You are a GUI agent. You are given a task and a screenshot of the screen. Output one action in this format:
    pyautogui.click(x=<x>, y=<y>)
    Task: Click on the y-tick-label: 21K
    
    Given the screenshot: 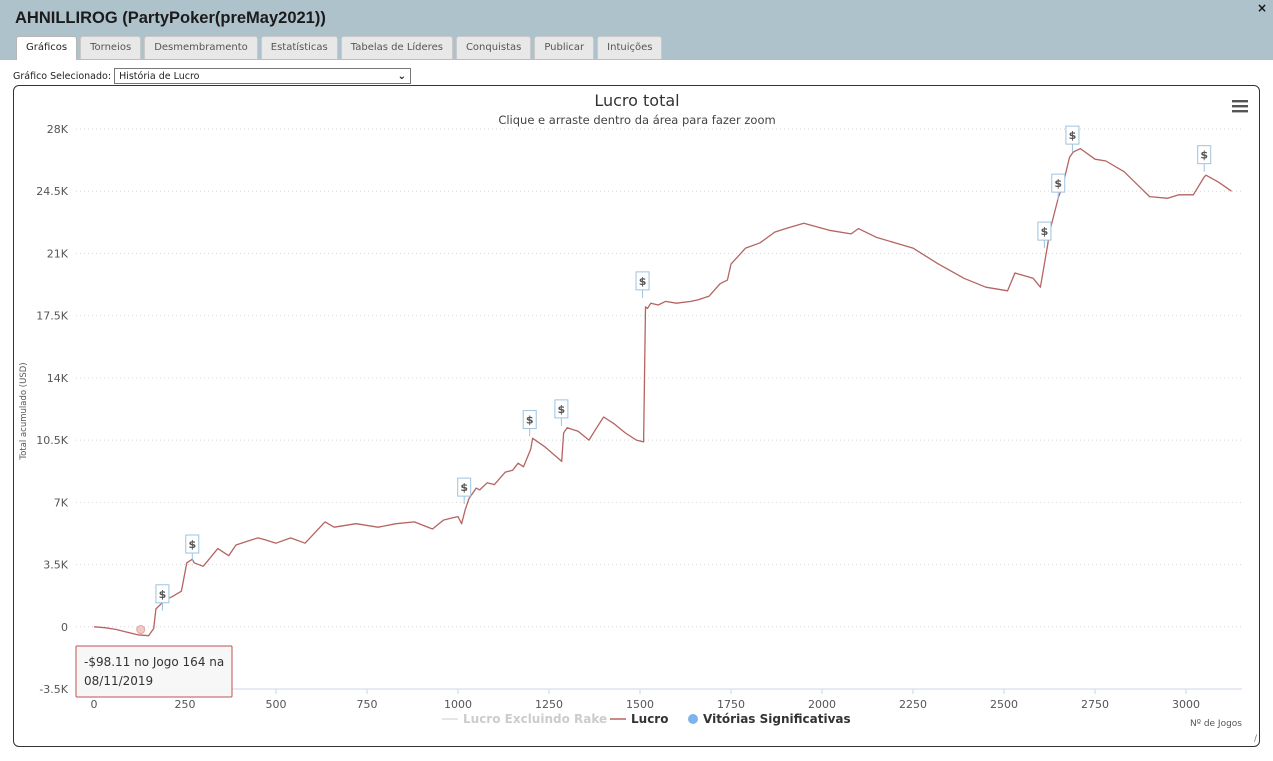 What is the action you would take?
    pyautogui.click(x=58, y=253)
    